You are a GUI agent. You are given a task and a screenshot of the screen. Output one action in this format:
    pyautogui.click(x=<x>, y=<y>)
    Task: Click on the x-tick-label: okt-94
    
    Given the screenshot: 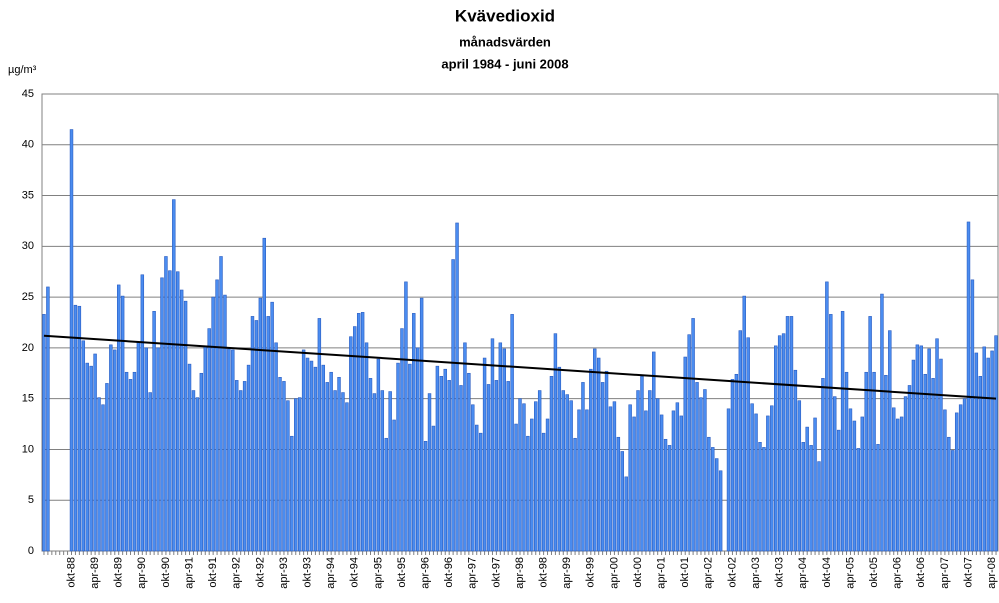 What is the action you would take?
    pyautogui.click(x=355, y=572)
    